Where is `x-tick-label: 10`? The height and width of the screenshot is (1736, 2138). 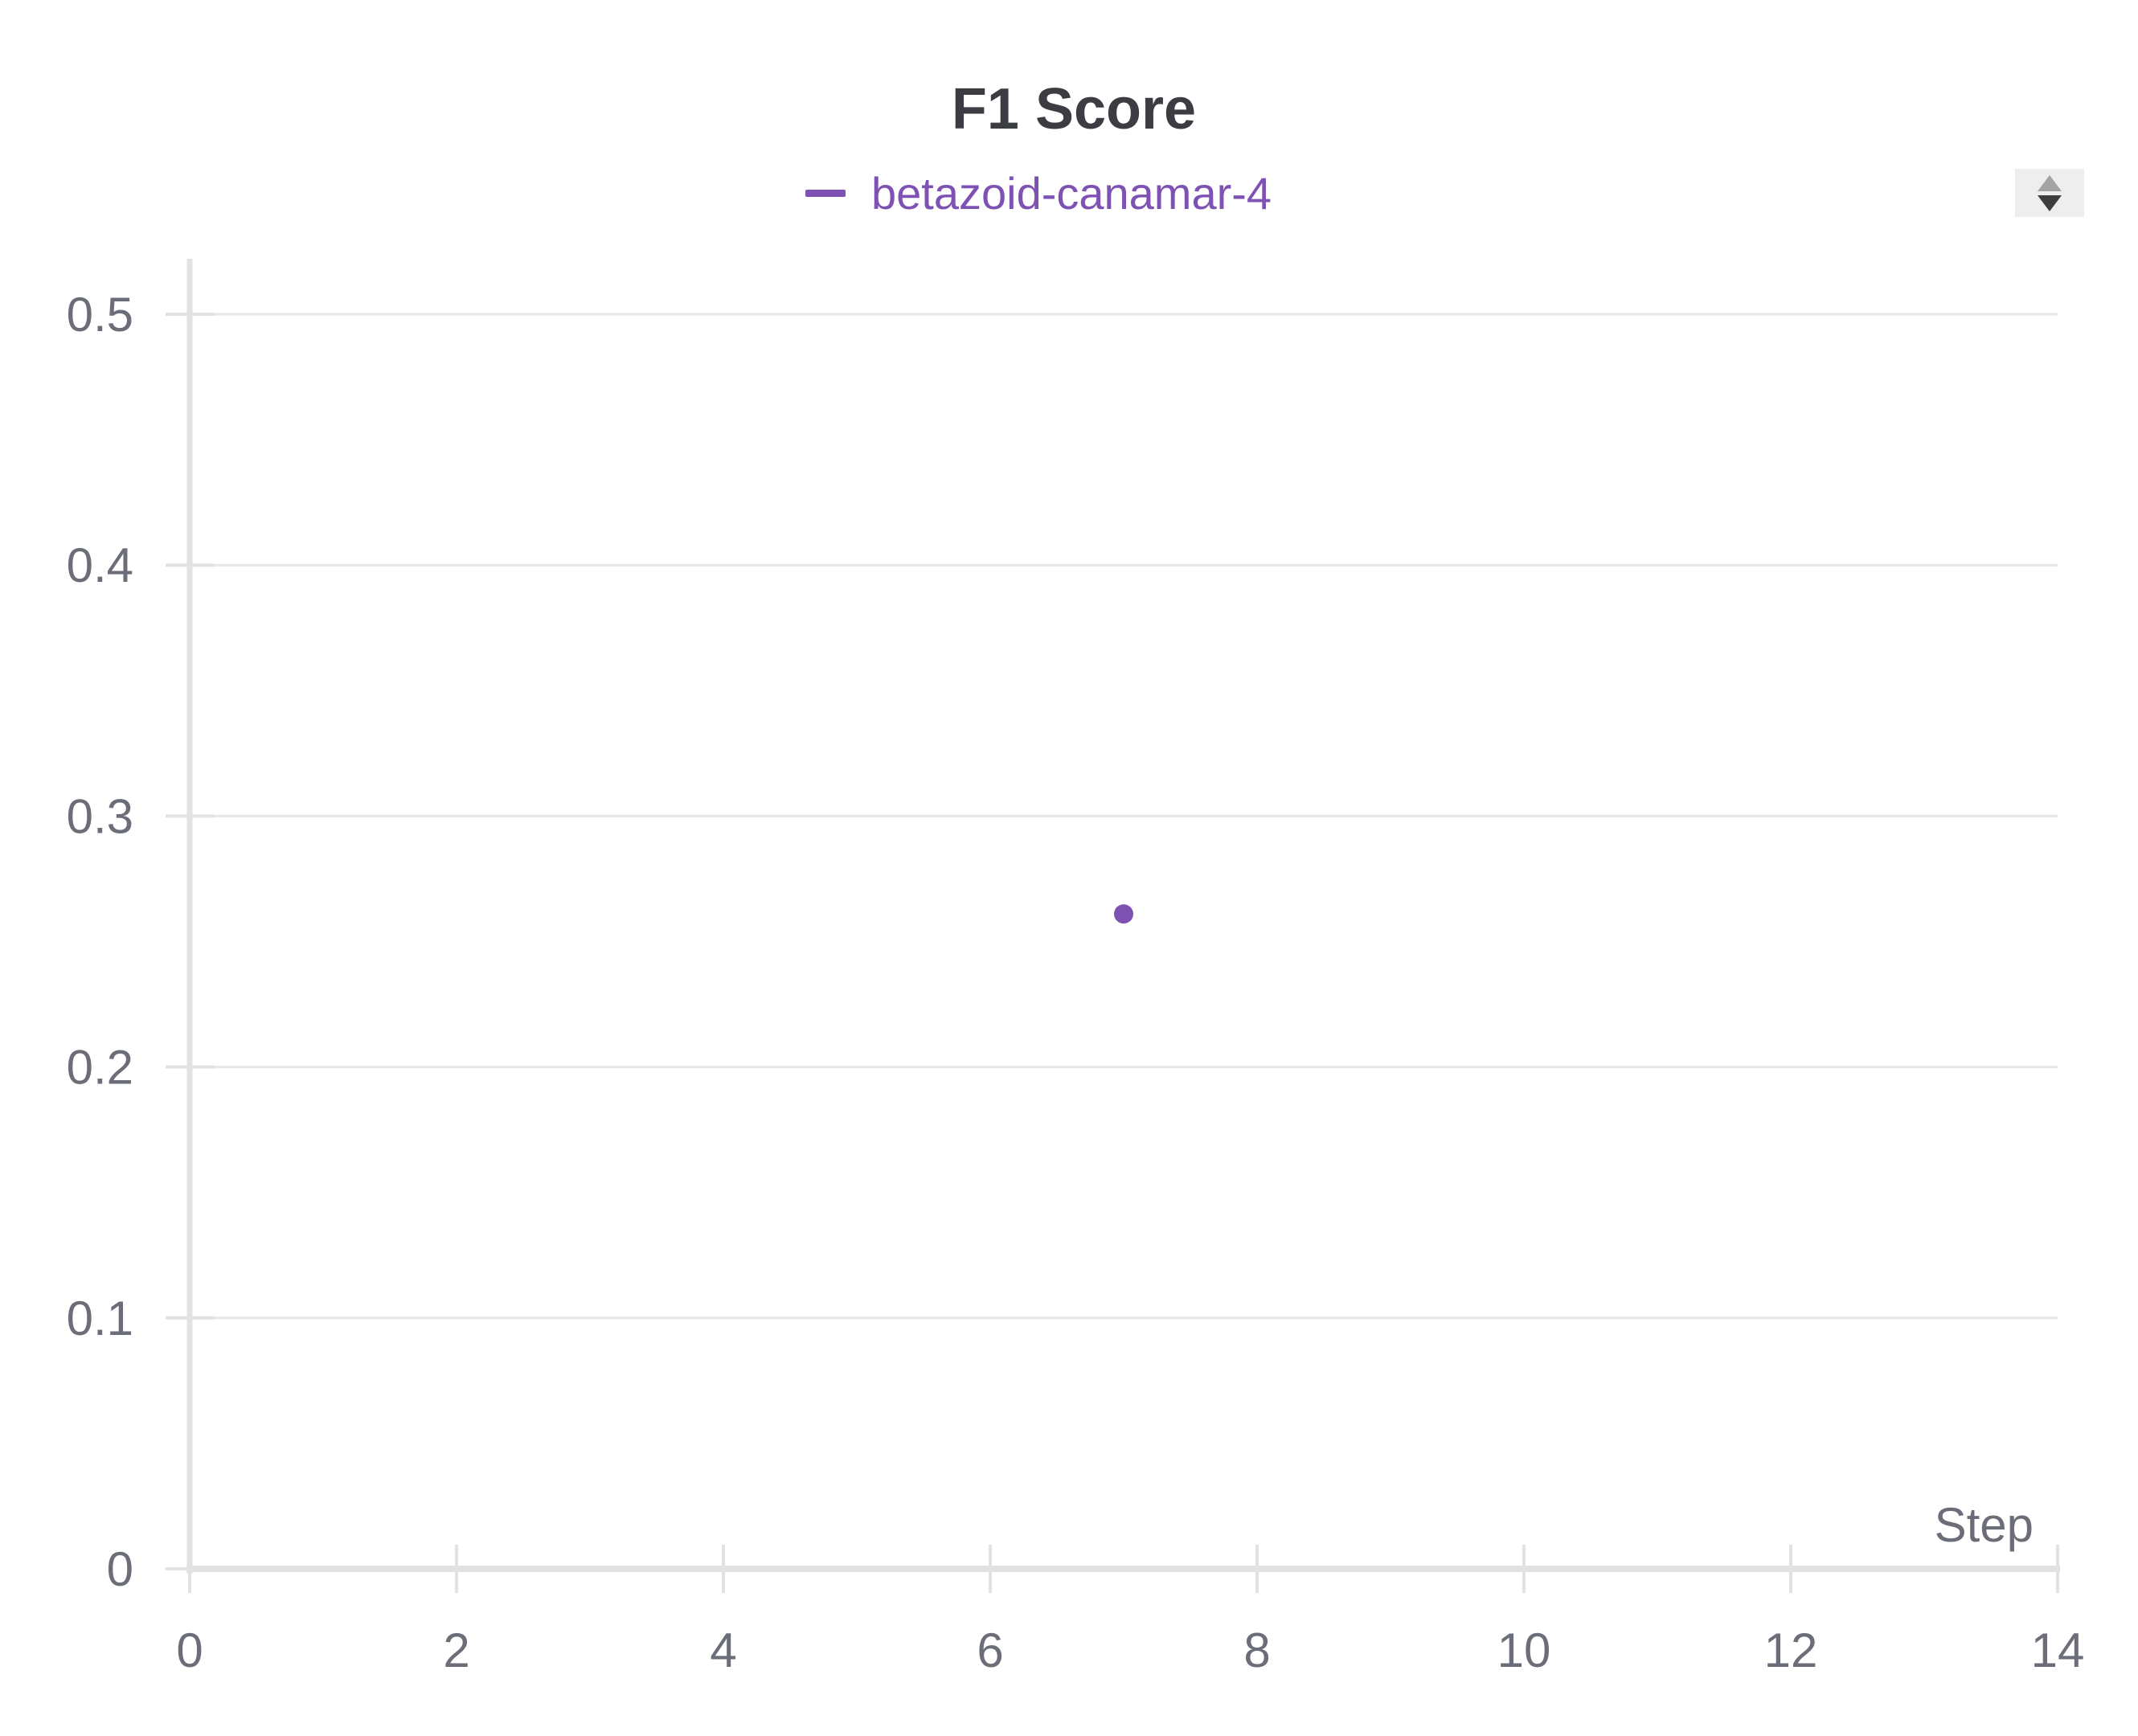 x-tick-label: 10 is located at coordinates (1524, 1650).